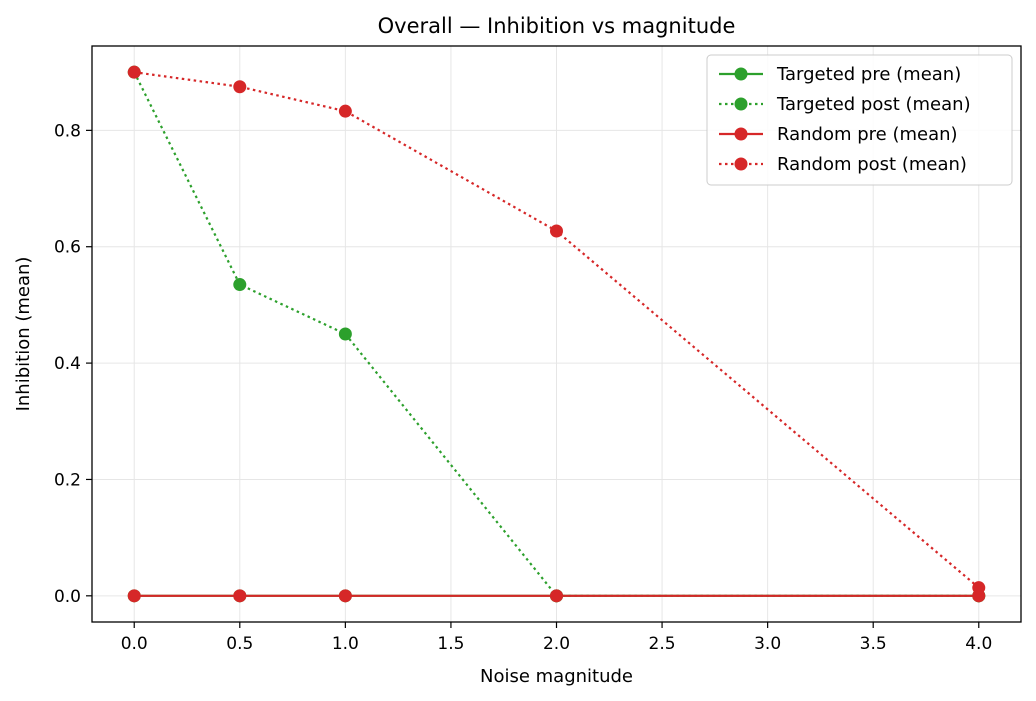 This screenshot has height=701, width=1036. Describe the element at coordinates (239, 644) in the screenshot. I see `x-tick-label: 0.5` at that location.